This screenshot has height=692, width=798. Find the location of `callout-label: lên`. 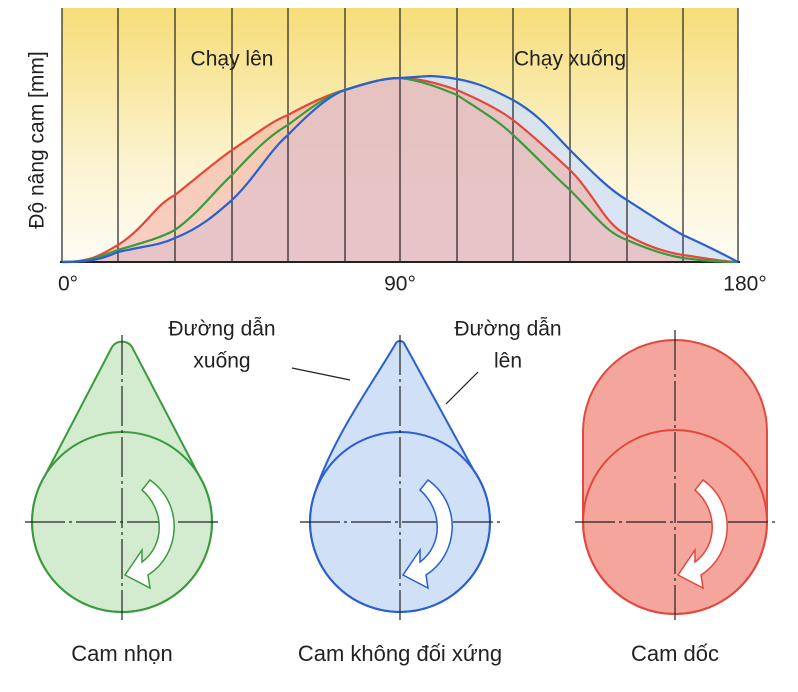

callout-label: lên is located at coordinates (508, 361).